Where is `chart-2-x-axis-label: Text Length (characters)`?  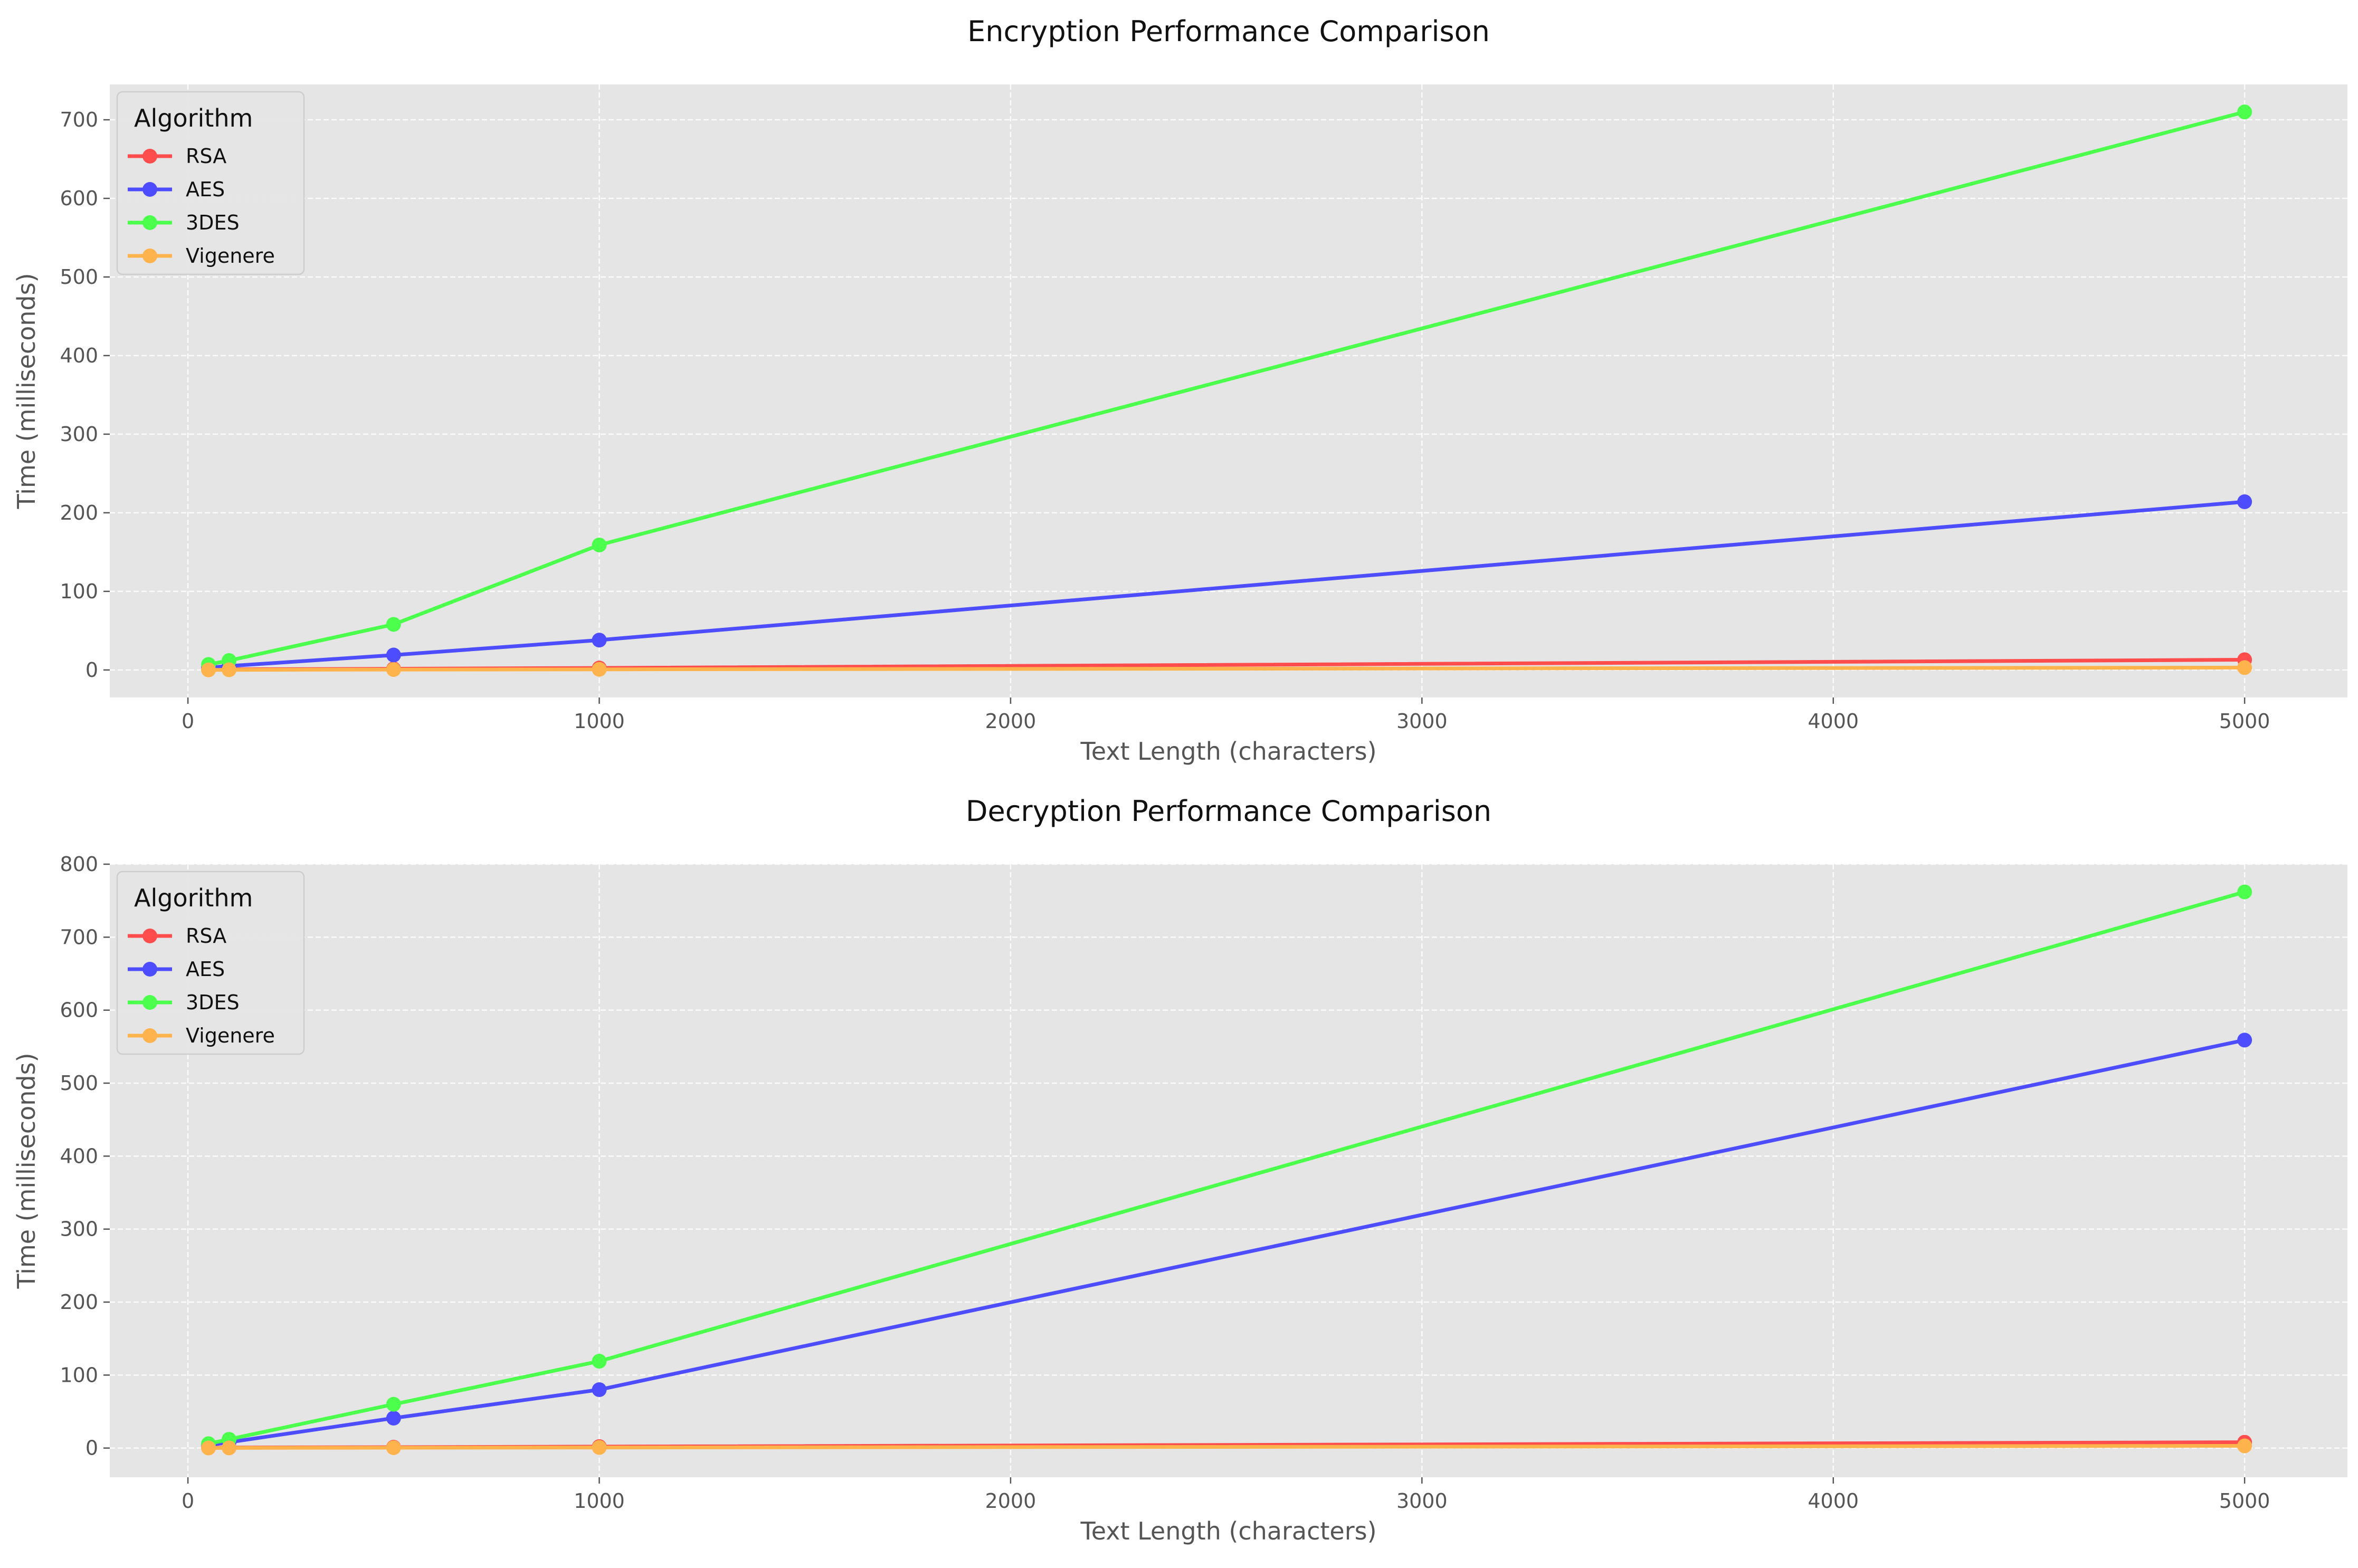
chart-2-x-axis-label: Text Length (characters) is located at coordinates (1228, 1531).